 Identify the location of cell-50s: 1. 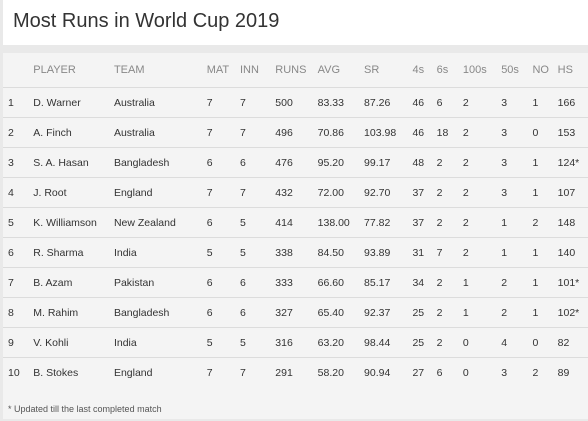
(517, 252).